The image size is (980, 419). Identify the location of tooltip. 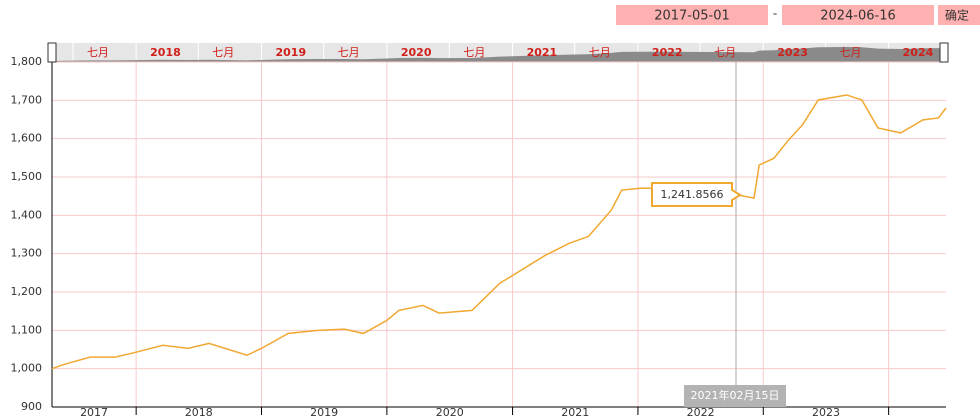
(696, 194).